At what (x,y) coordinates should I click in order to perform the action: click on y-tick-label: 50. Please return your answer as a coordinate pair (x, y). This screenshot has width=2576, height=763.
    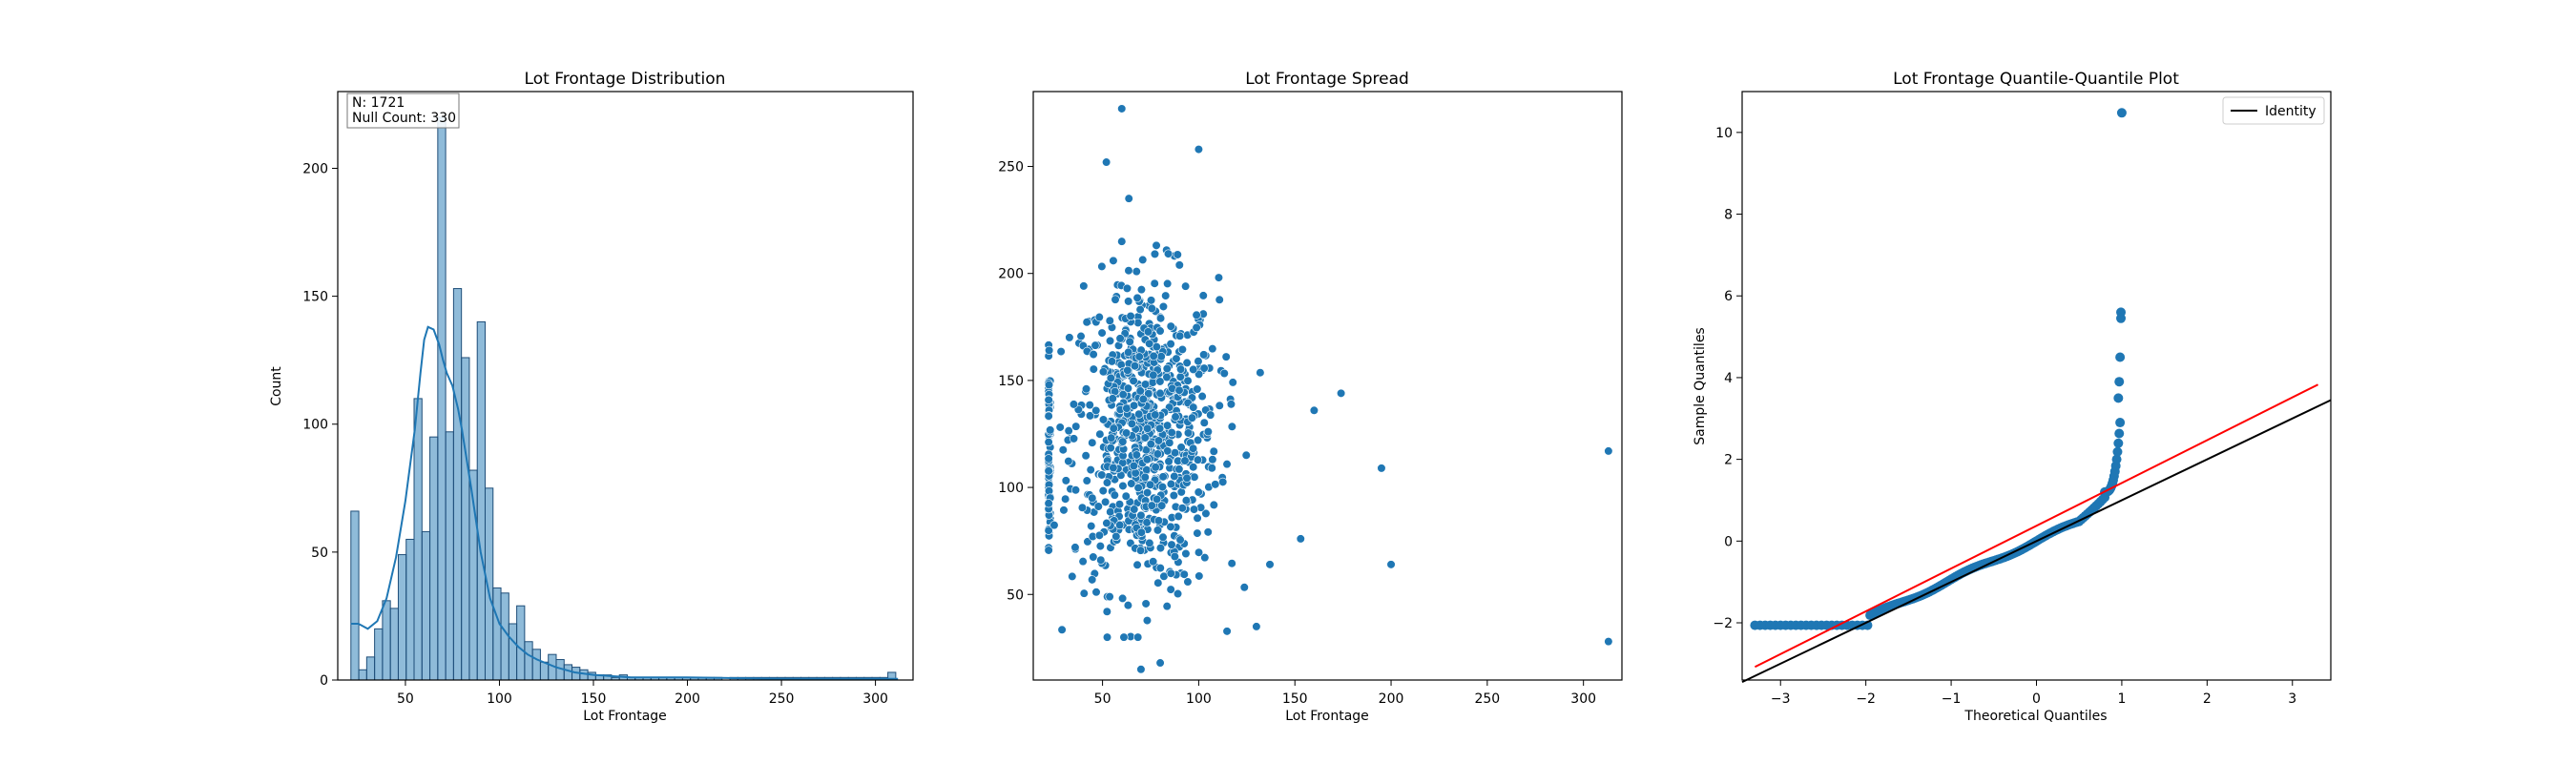
    Looking at the image, I should click on (1015, 595).